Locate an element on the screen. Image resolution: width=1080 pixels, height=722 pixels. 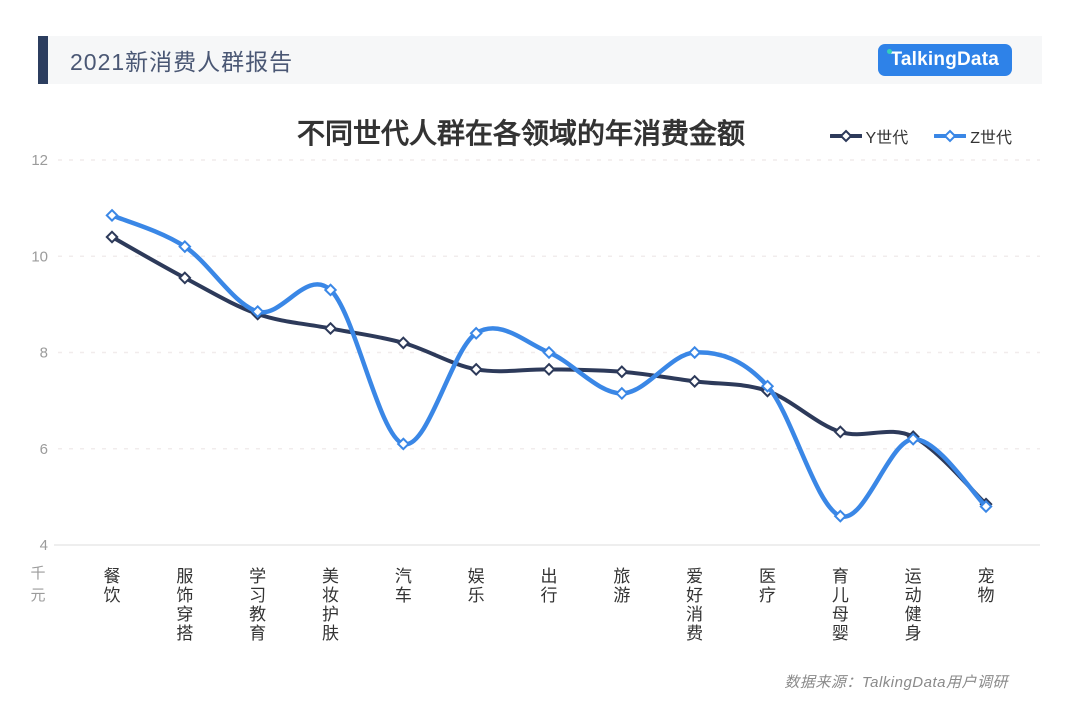
category-label: 服饰穿搭 is located at coordinates (184, 605).